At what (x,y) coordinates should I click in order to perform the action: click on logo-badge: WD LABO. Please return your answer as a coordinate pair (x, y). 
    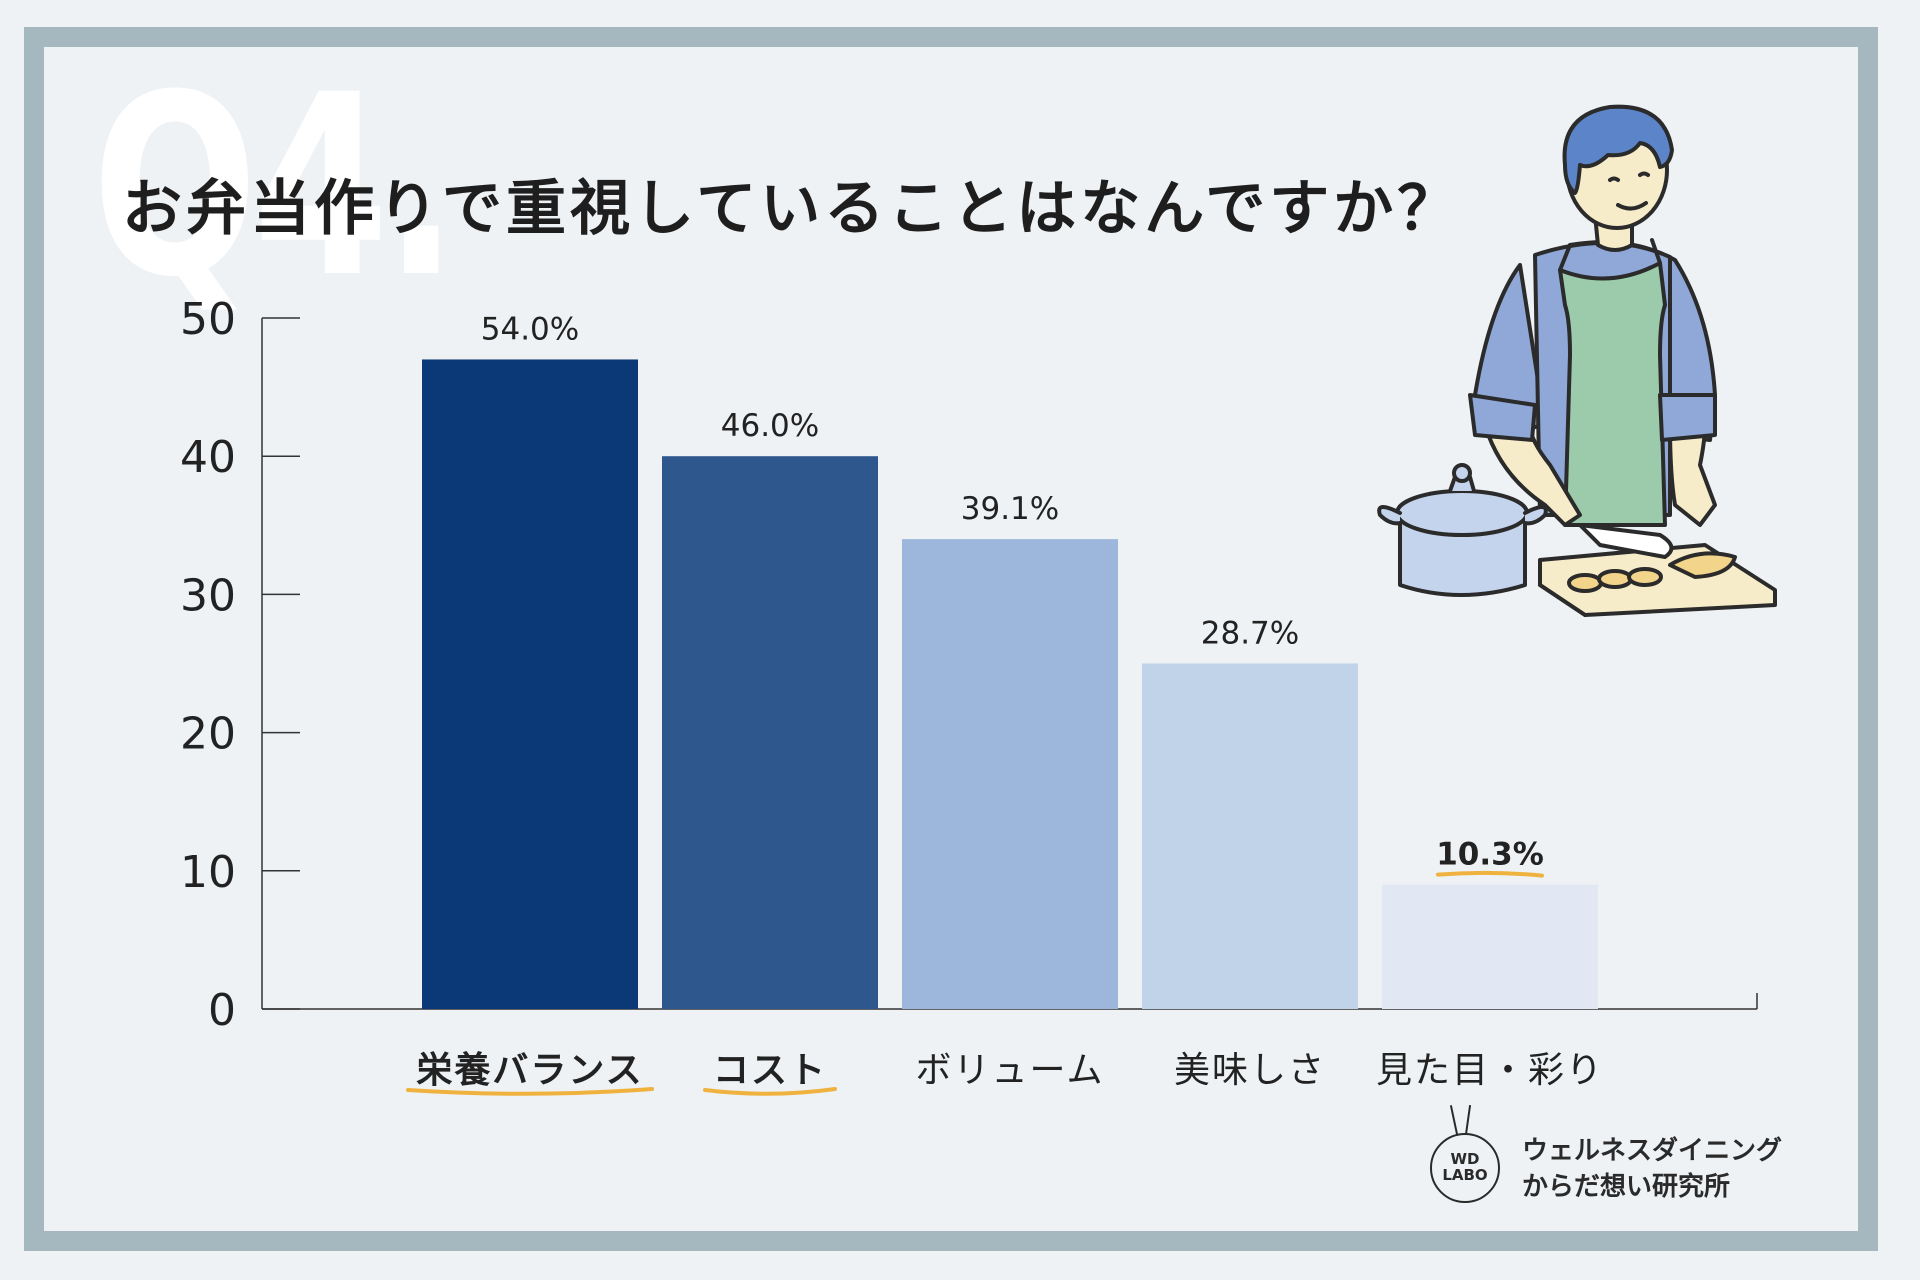
    Looking at the image, I should click on (1465, 1168).